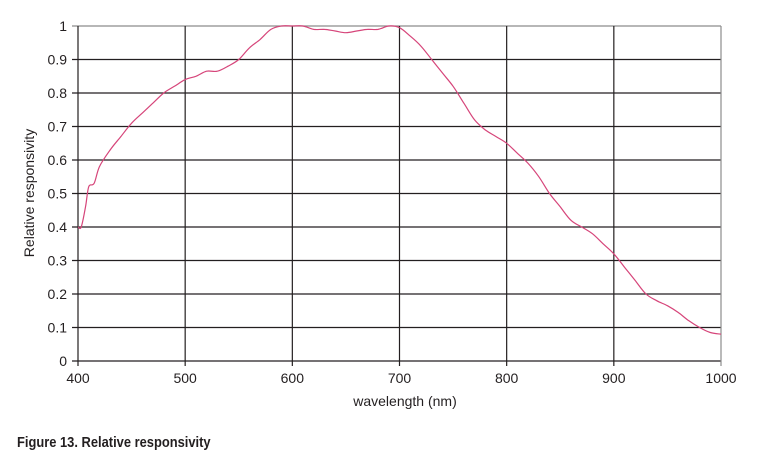  What do you see at coordinates (720, 378) in the screenshot?
I see `x-tick-label: 1000` at bounding box center [720, 378].